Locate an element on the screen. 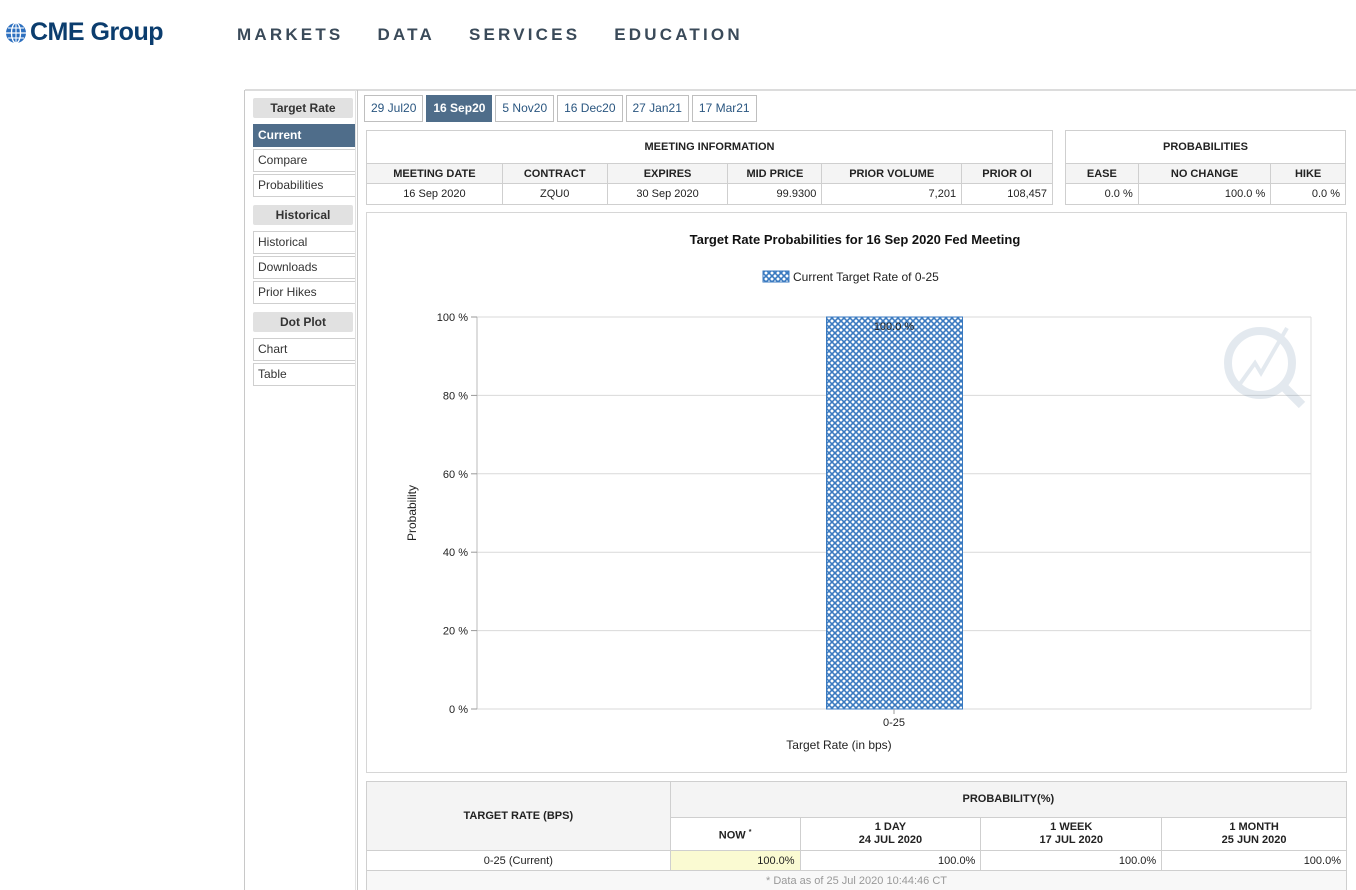 The width and height of the screenshot is (1356, 890). col-now-mark: * is located at coordinates (750, 832).